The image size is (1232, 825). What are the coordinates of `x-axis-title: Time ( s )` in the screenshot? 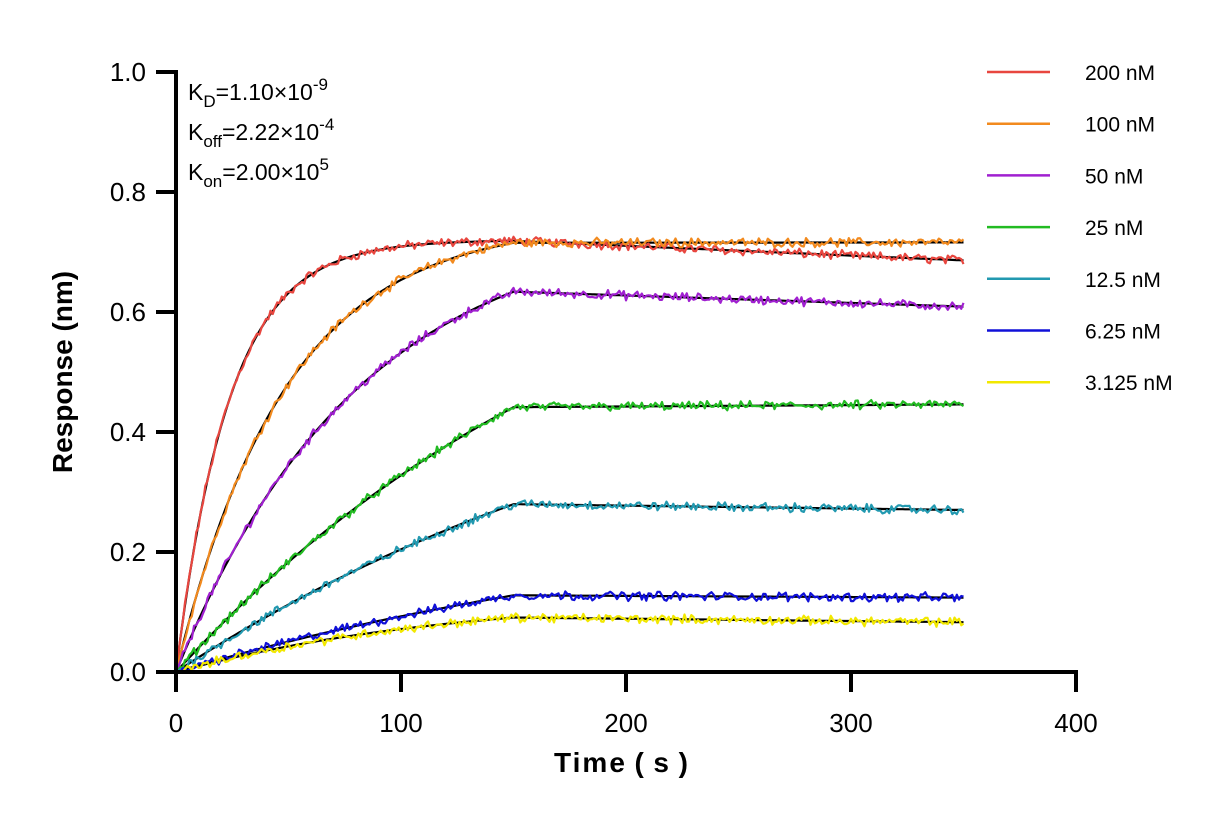 It's located at (622, 762).